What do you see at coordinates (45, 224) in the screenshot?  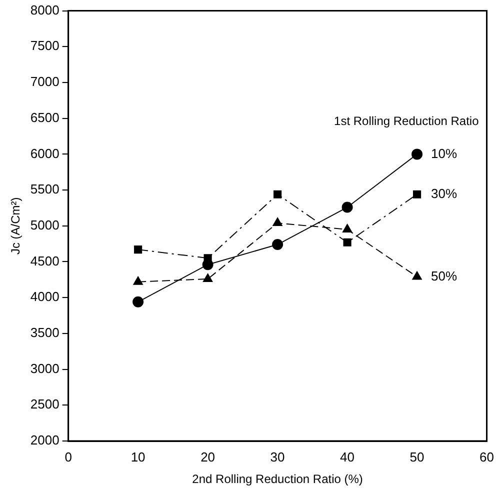 I see `y-tick-label: 5000` at bounding box center [45, 224].